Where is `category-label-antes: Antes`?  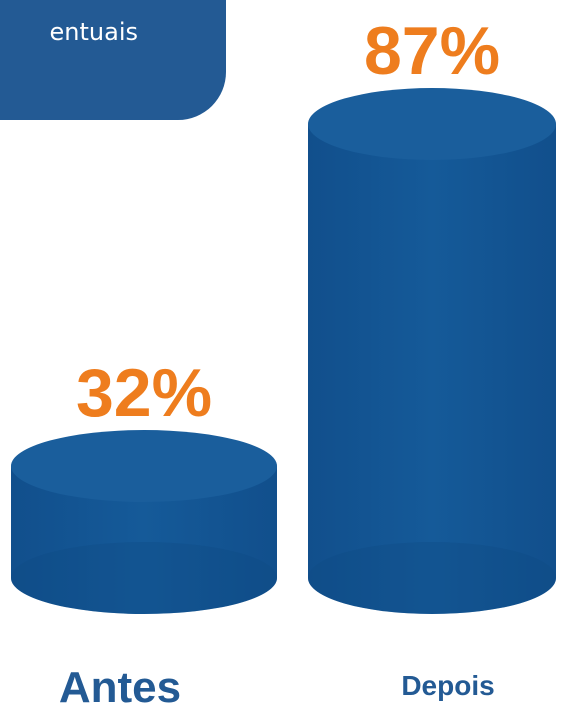 category-label-antes: Antes is located at coordinates (120, 684).